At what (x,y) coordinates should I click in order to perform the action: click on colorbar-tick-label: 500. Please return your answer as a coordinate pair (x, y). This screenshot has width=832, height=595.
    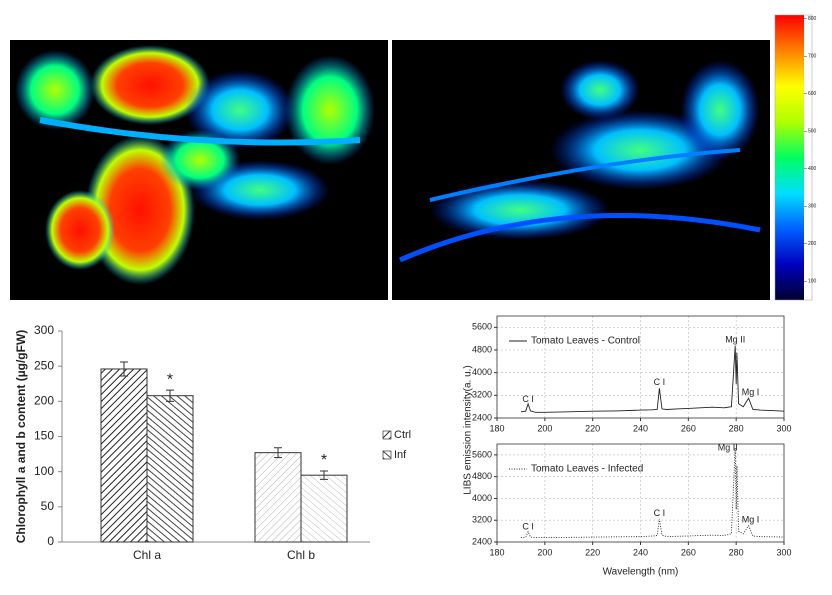
    Looking at the image, I should click on (812, 132).